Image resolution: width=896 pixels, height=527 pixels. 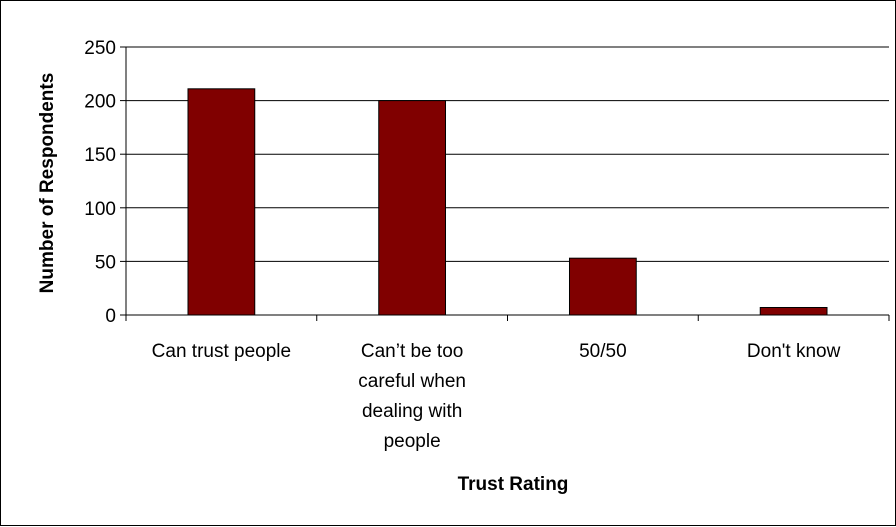 I want to click on y-tick-label: 100, so click(x=100, y=209).